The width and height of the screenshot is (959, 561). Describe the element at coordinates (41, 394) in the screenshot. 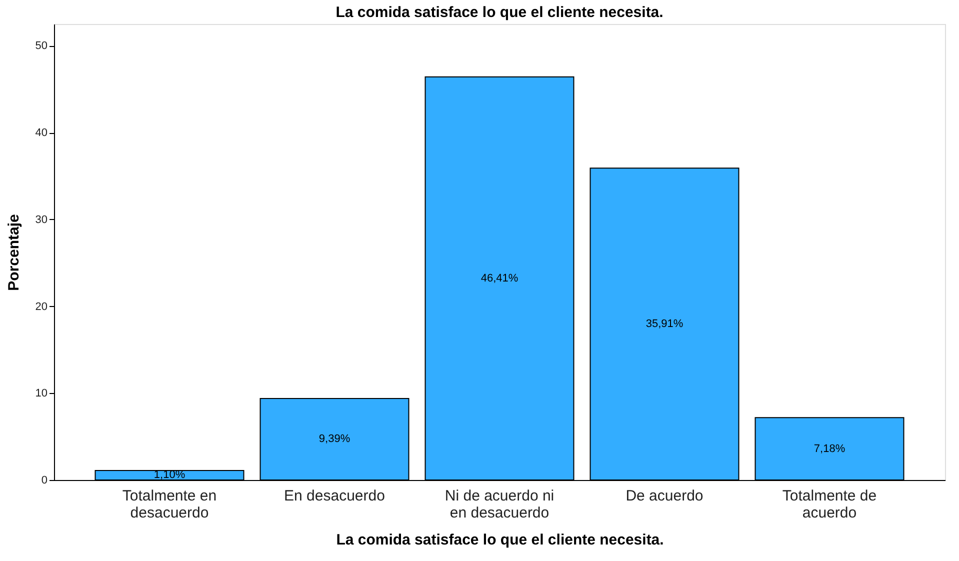

I see `y-tick-label: 10` at that location.